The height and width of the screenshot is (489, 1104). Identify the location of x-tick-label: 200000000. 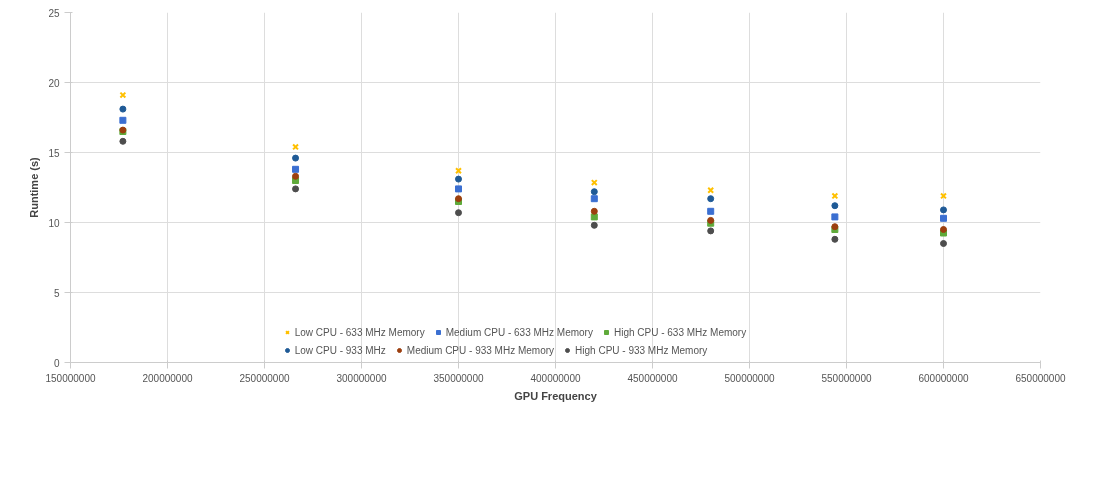
(167, 378).